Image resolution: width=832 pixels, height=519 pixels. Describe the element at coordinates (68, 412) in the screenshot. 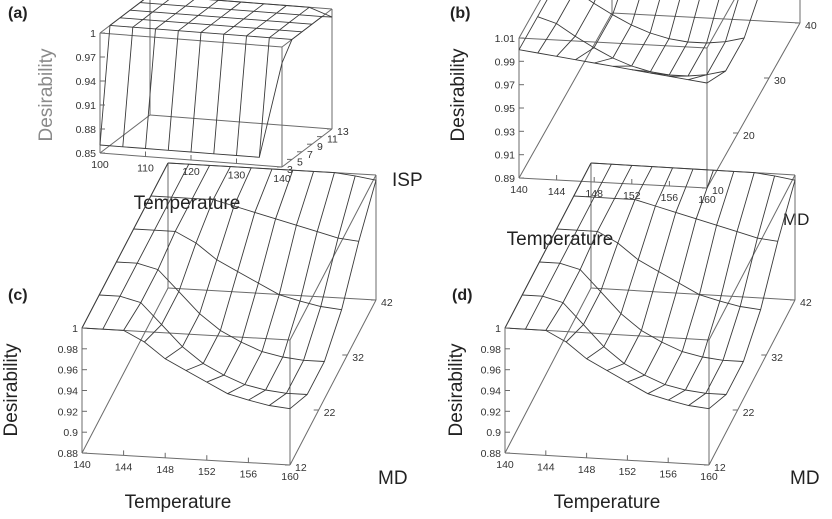

I see `z-tick-label: 0.92` at that location.